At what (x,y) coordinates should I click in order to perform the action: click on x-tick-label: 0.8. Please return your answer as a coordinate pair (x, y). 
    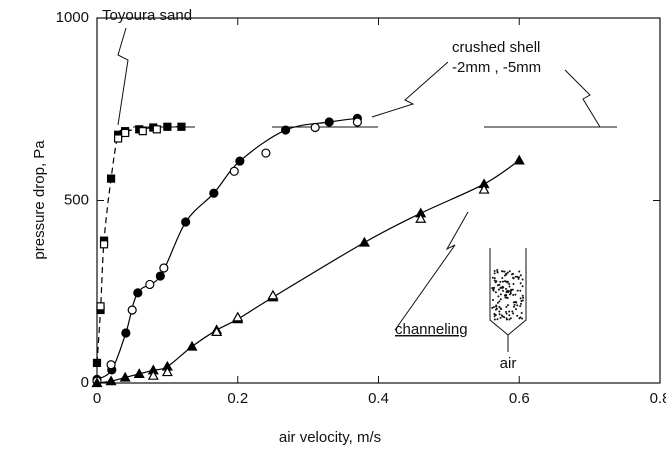
    Looking at the image, I should click on (658, 398).